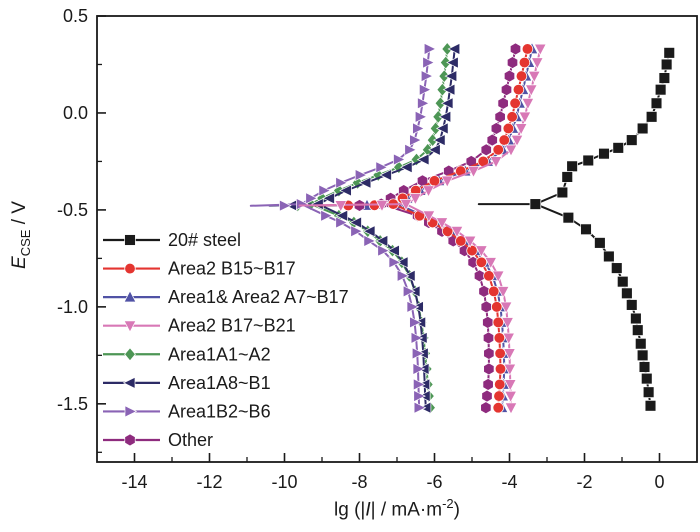 The image size is (700, 532). What do you see at coordinates (232, 326) in the screenshot?
I see `legend-label: Area2 B17~B21` at bounding box center [232, 326].